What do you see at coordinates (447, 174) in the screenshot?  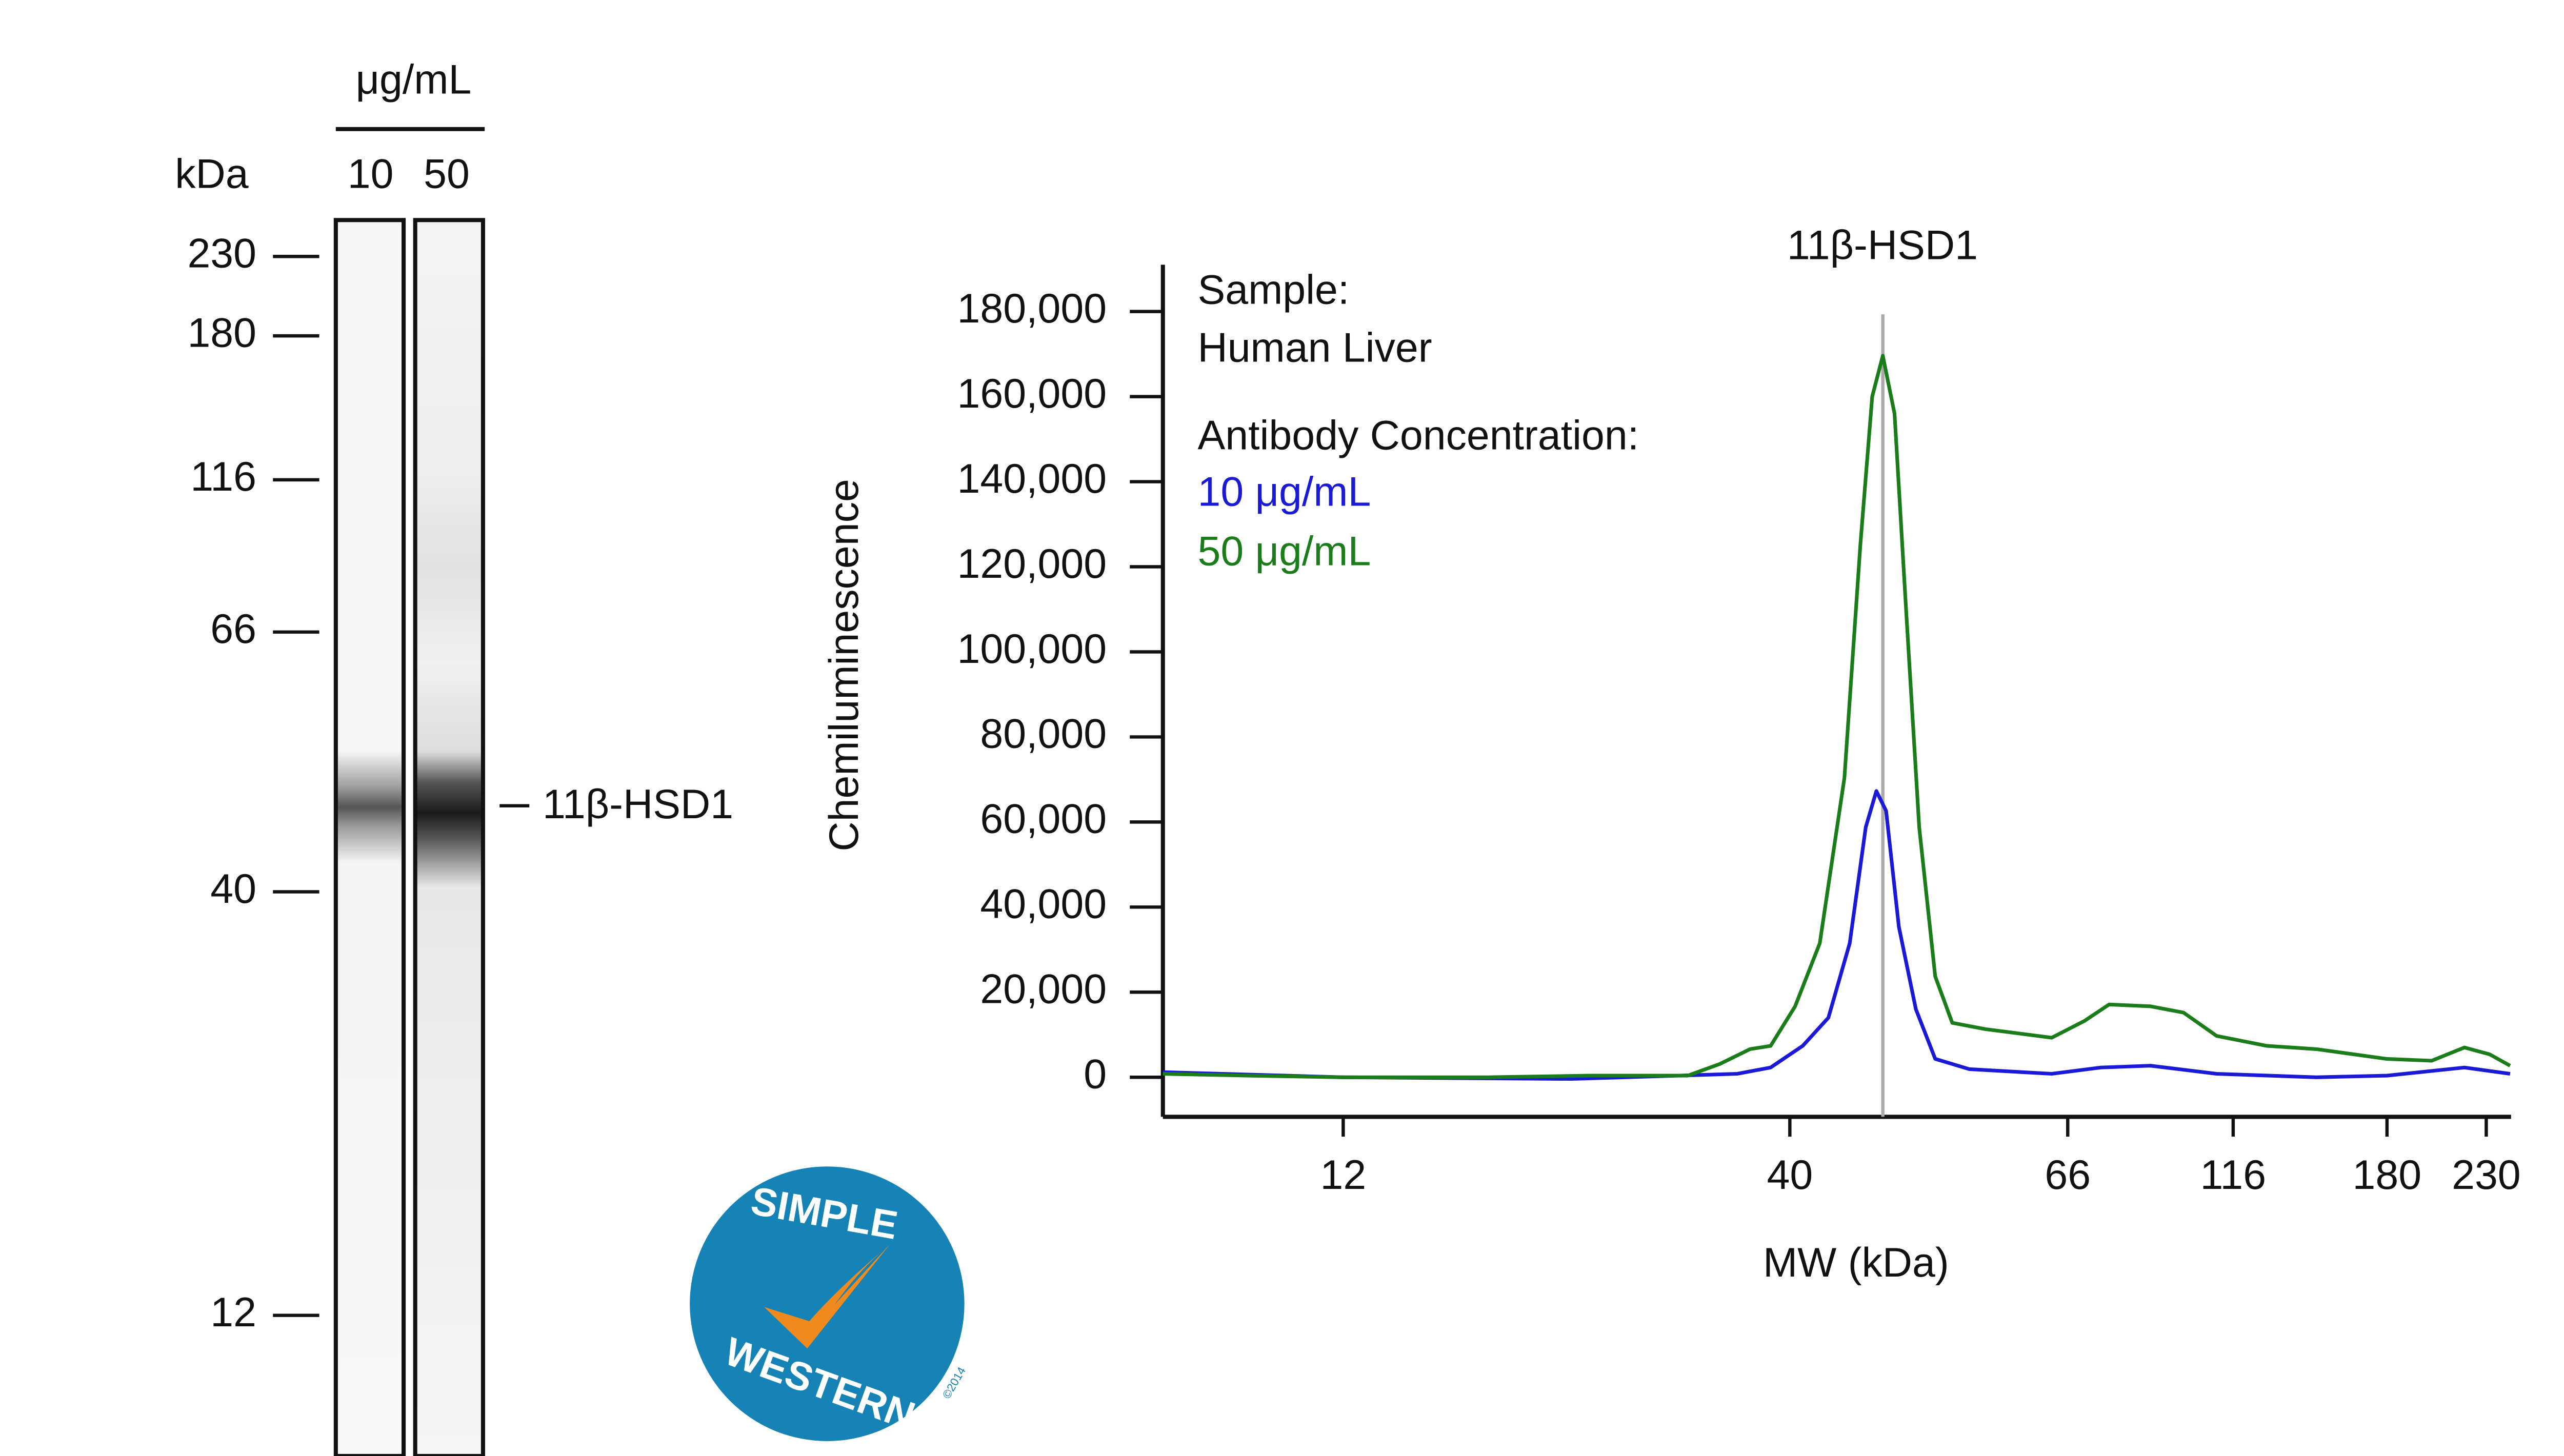 I see `lane-label: 50` at bounding box center [447, 174].